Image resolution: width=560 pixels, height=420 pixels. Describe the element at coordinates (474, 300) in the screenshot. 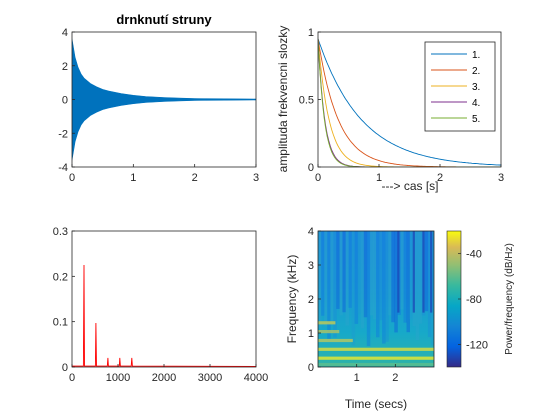

I see `colorbar-tick-label: -80` at that location.